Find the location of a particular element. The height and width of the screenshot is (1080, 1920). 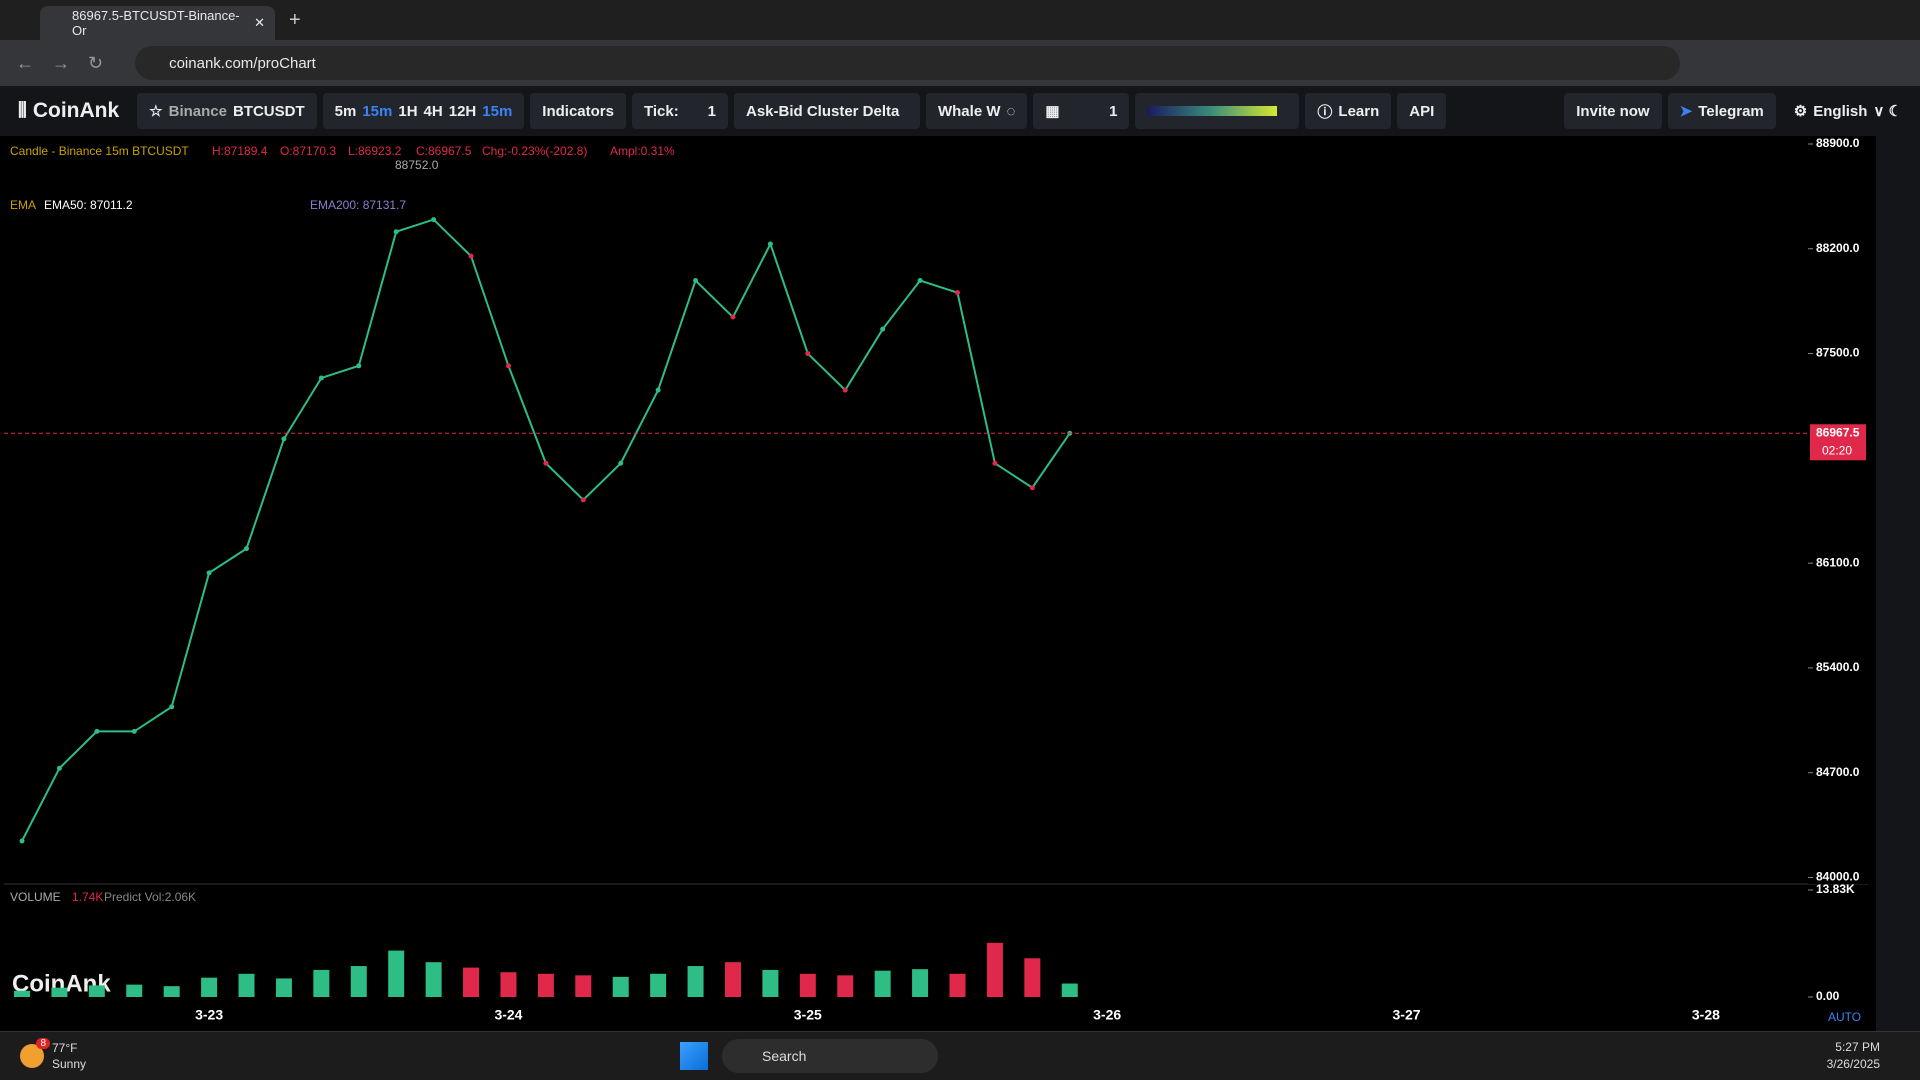

x-tick-label: 3-23 is located at coordinates (209, 1015).